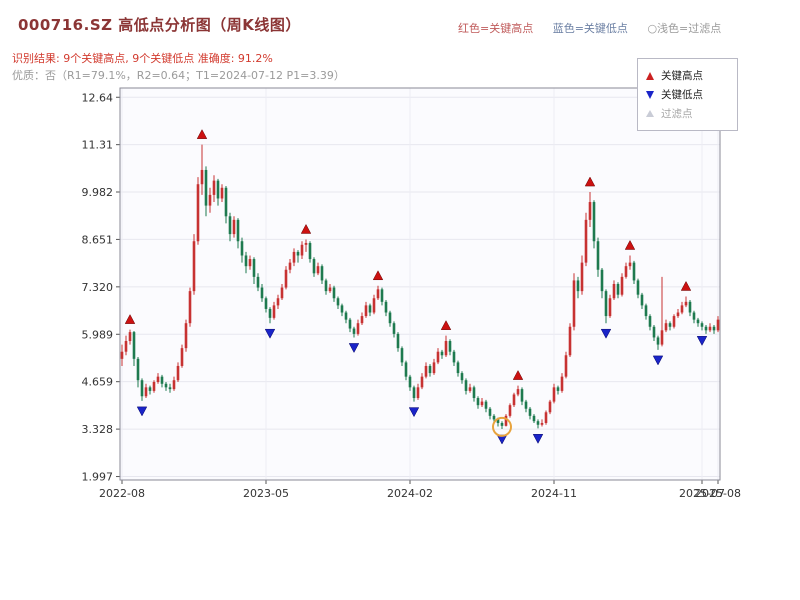 Image resolution: width=800 pixels, height=600 pixels. I want to click on key-low-markers, so click(422, 386).